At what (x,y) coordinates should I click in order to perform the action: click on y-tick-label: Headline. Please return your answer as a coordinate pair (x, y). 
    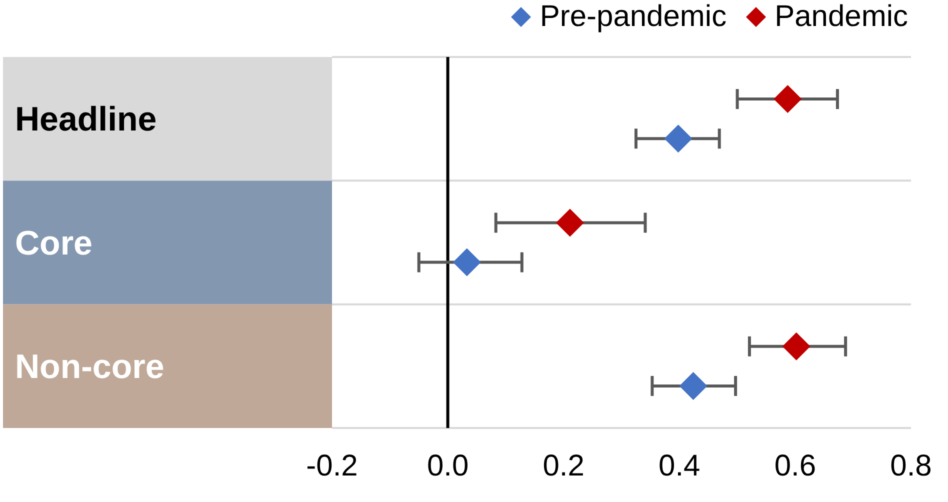
    Looking at the image, I should click on (86, 119).